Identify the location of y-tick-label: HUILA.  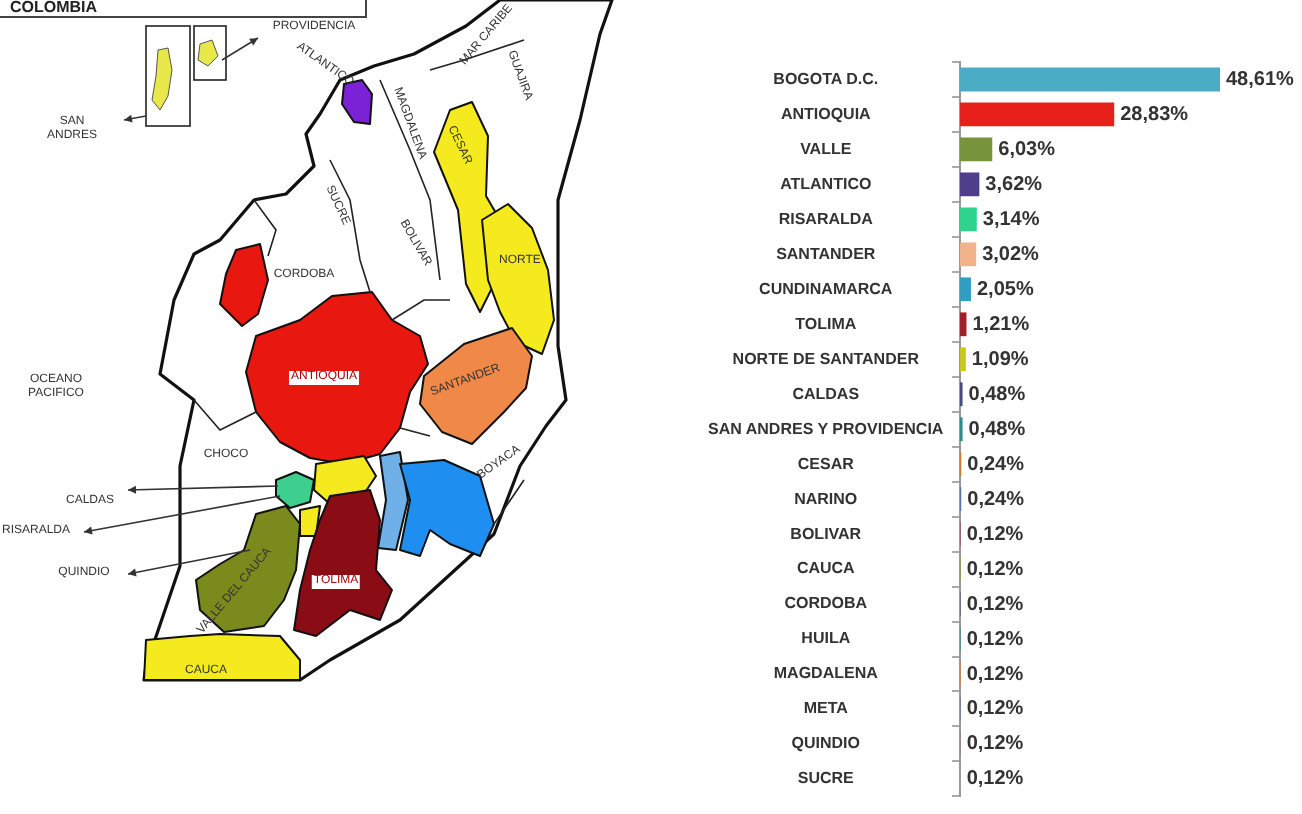
(826, 638).